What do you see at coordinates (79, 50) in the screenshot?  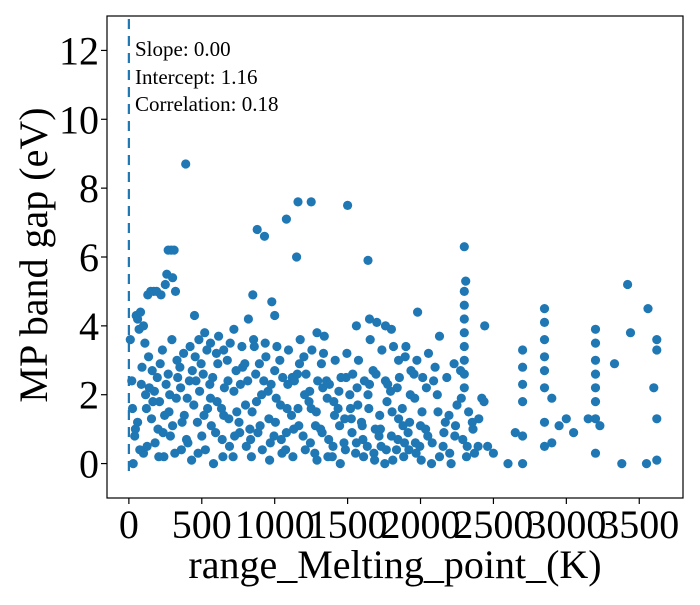 I see `y-tick-label: 12` at bounding box center [79, 50].